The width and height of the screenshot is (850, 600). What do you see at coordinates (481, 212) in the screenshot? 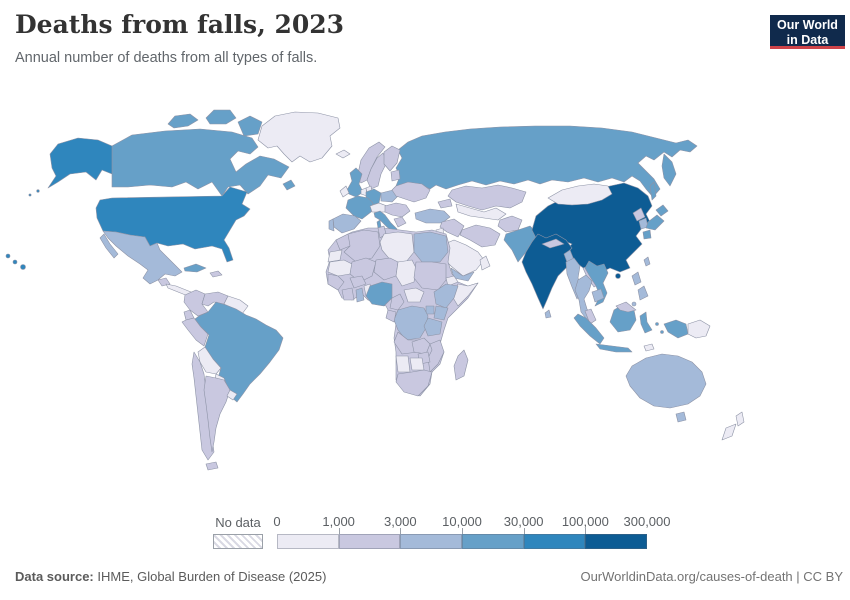
I see `region-central-asia` at bounding box center [481, 212].